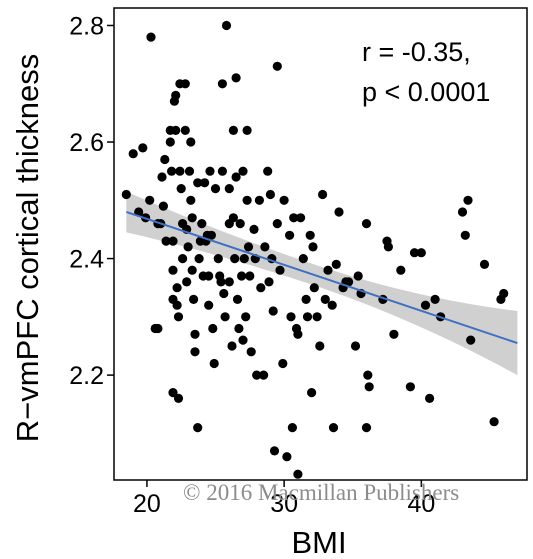  Describe the element at coordinates (421, 504) in the screenshot. I see `x-tick-label: 40` at that location.